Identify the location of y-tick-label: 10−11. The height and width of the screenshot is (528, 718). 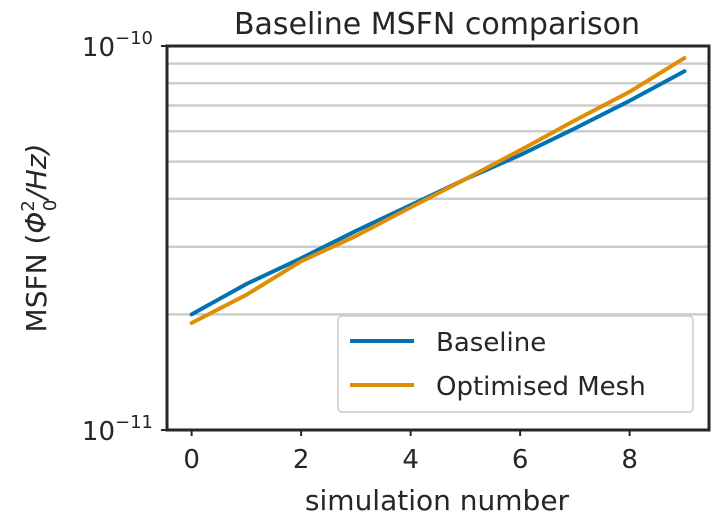
(117, 429).